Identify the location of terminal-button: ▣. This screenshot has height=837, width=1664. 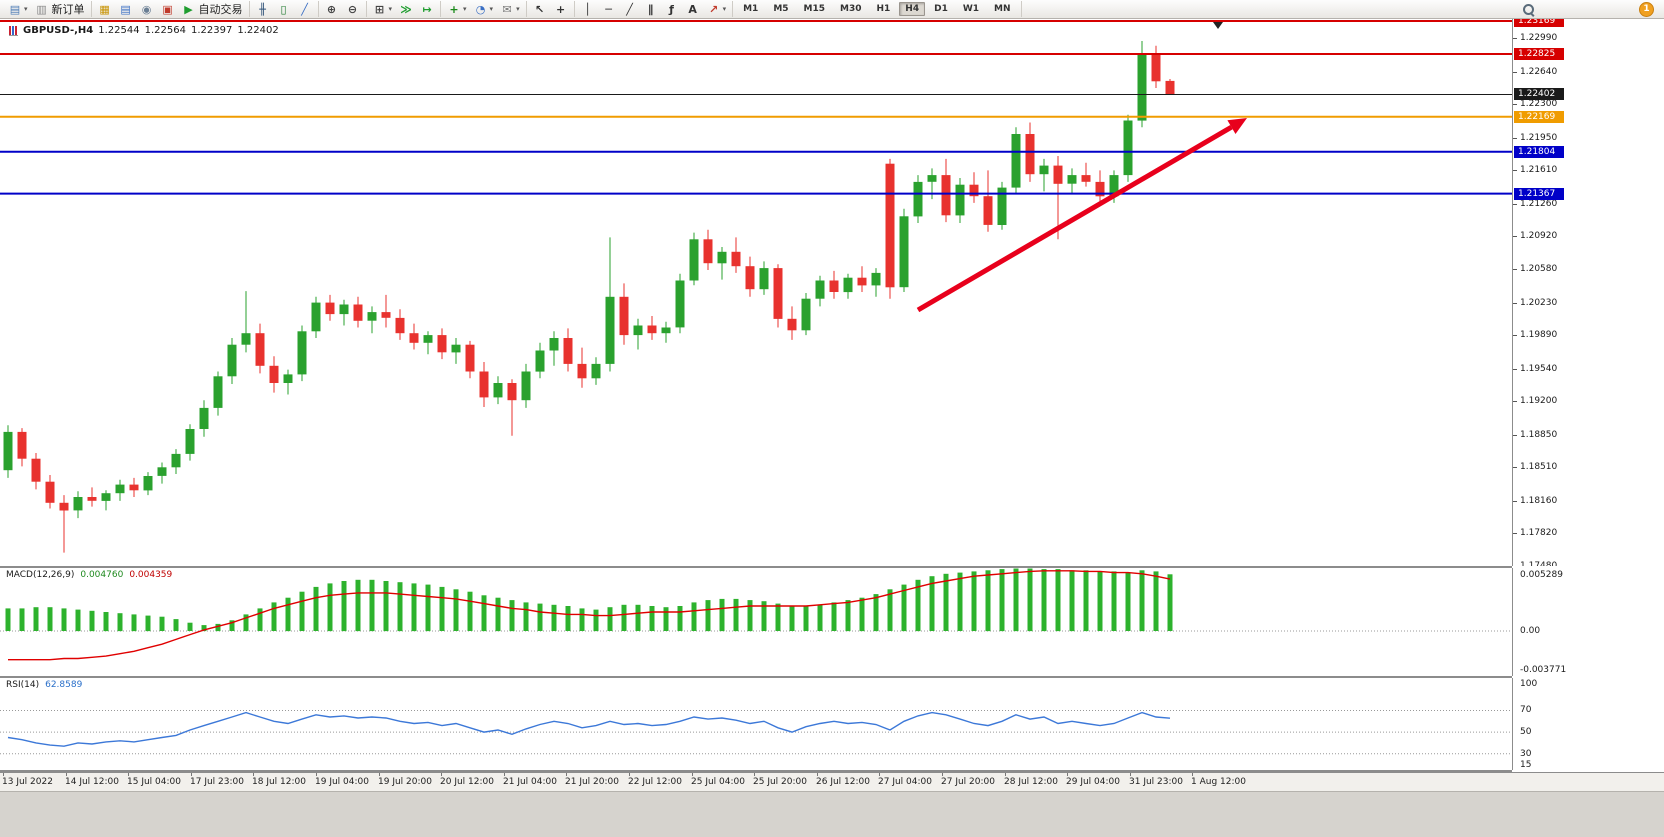
(168, 9).